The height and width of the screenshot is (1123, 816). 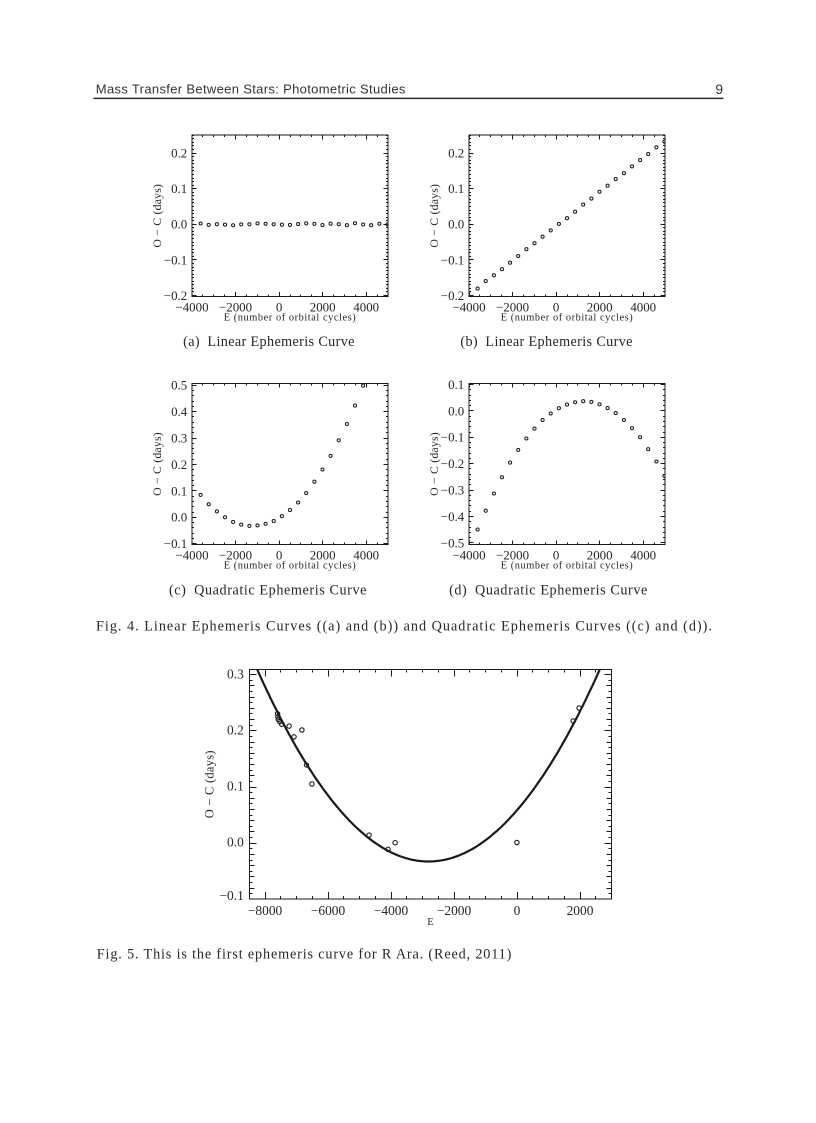 What do you see at coordinates (179, 386) in the screenshot?
I see `svg-text: 0.5` at bounding box center [179, 386].